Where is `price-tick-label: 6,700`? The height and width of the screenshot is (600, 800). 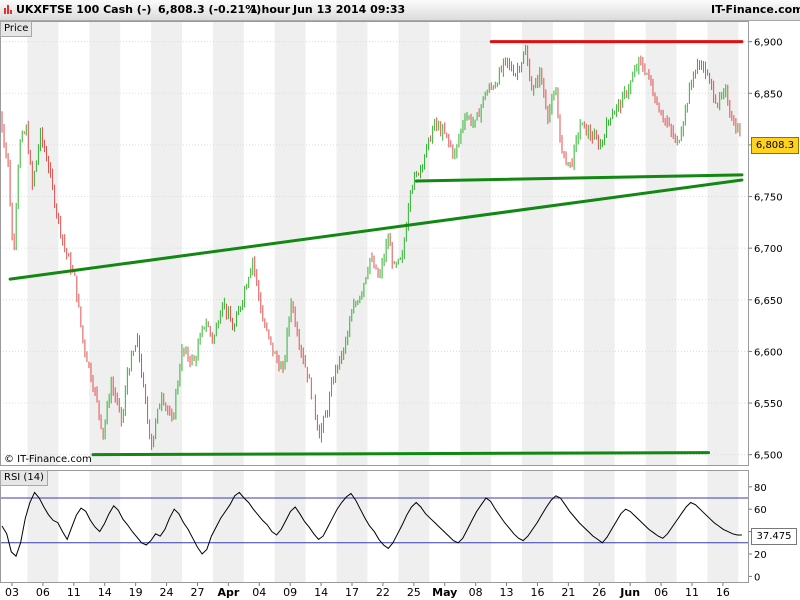
price-tick-label: 6,700 is located at coordinates (768, 249).